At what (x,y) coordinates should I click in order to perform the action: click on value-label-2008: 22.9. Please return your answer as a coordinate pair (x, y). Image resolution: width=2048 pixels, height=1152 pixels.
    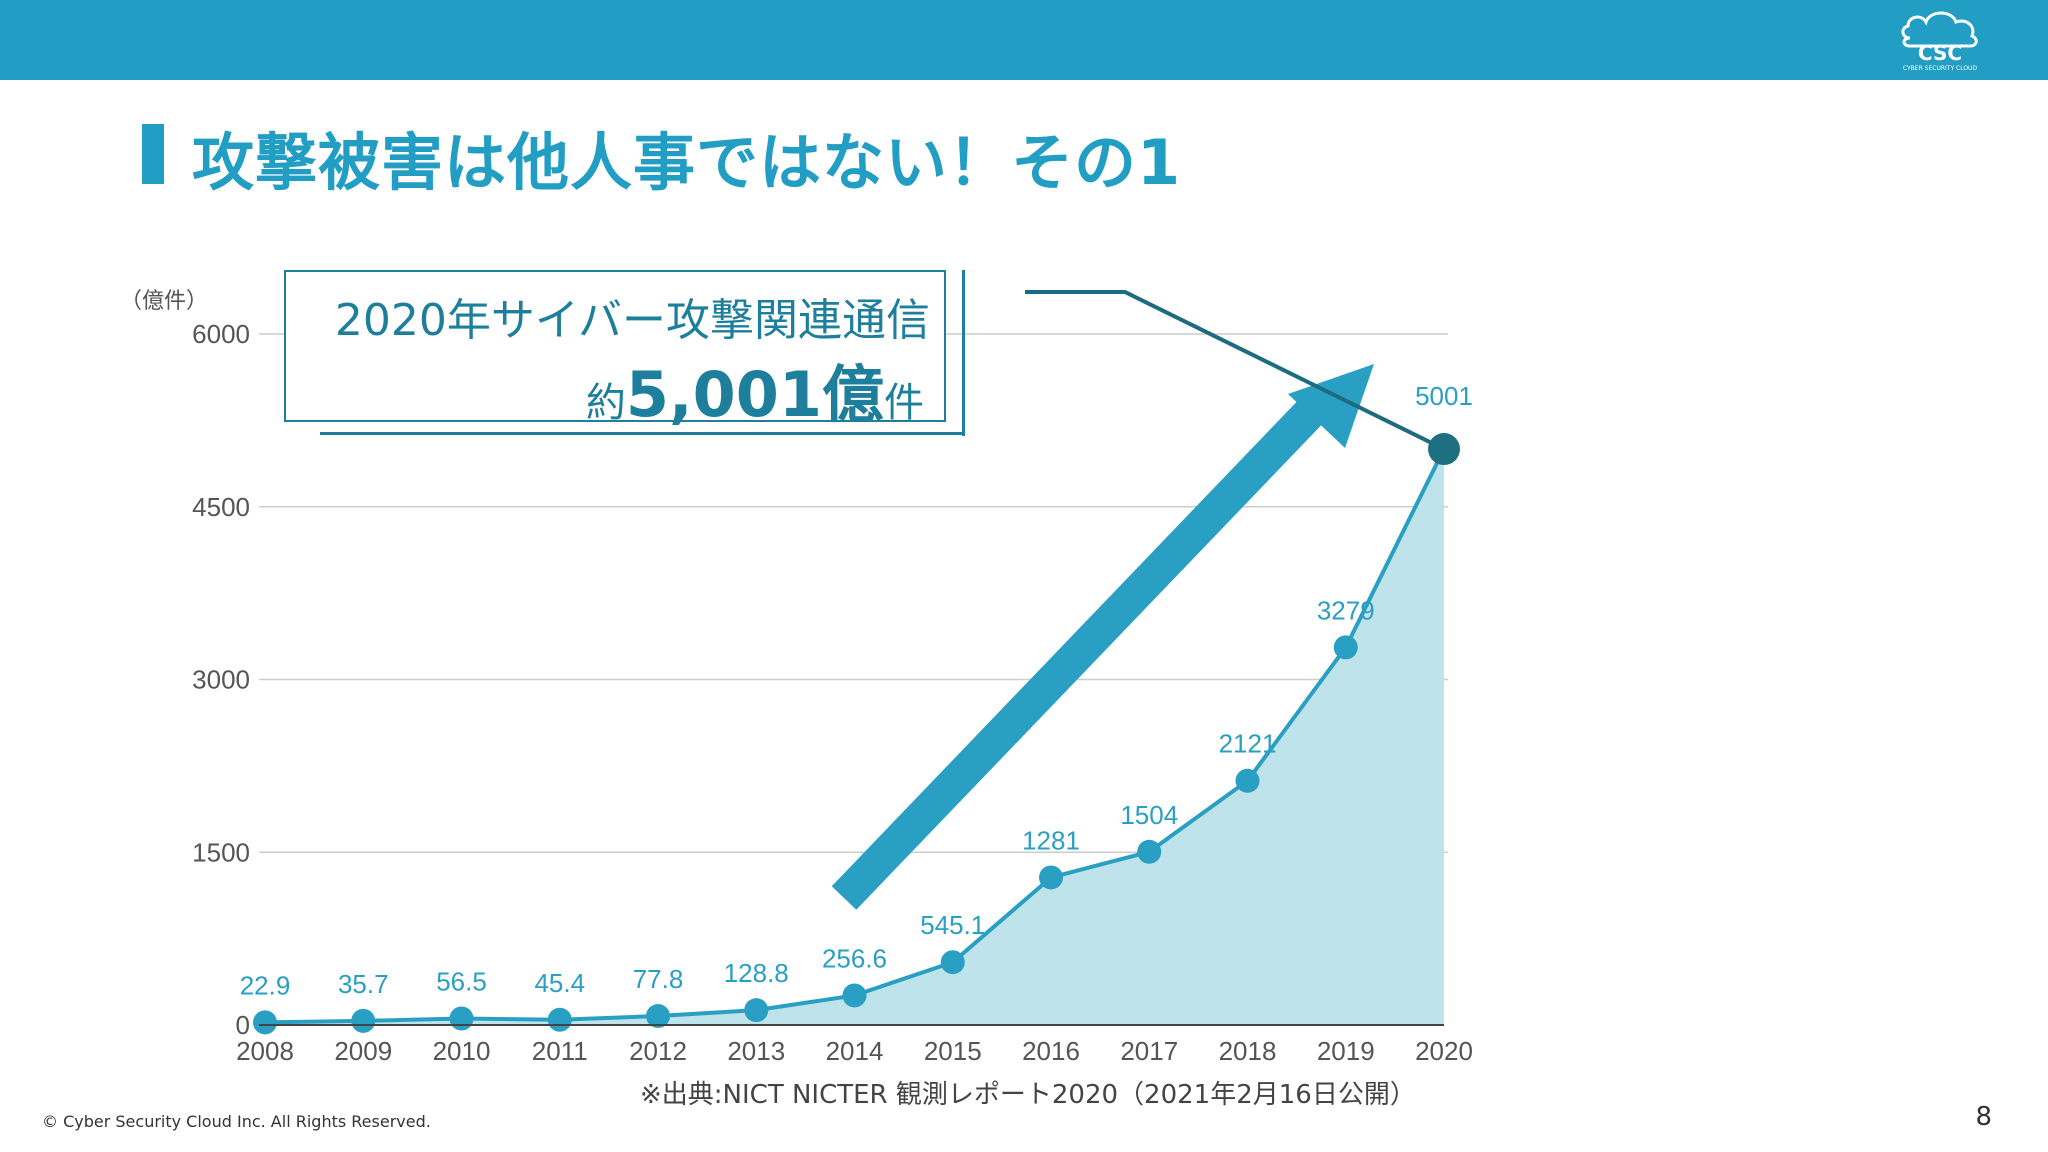
    Looking at the image, I should click on (265, 985).